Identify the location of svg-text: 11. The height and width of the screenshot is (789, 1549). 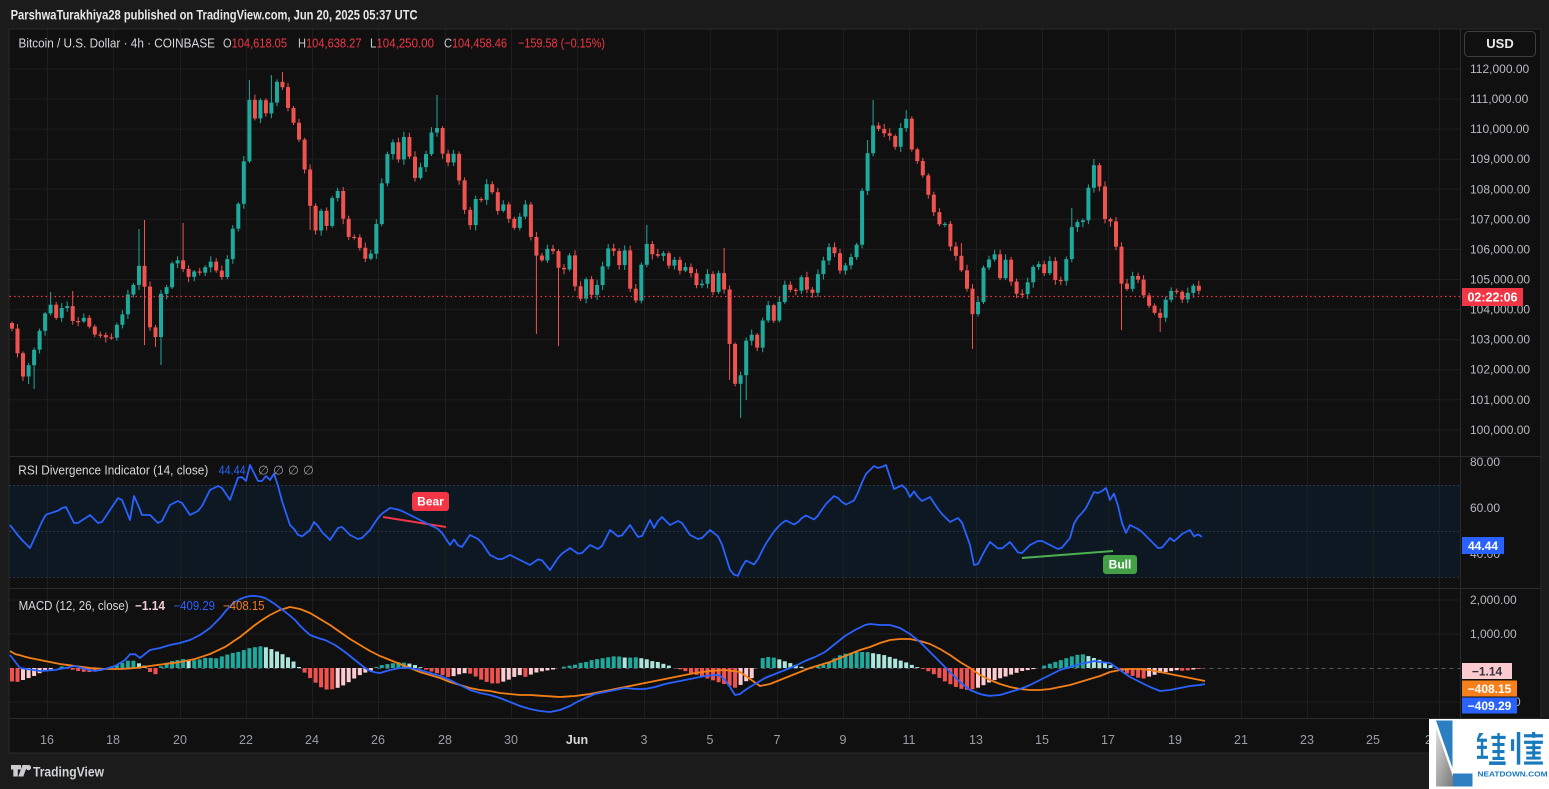
(909, 740).